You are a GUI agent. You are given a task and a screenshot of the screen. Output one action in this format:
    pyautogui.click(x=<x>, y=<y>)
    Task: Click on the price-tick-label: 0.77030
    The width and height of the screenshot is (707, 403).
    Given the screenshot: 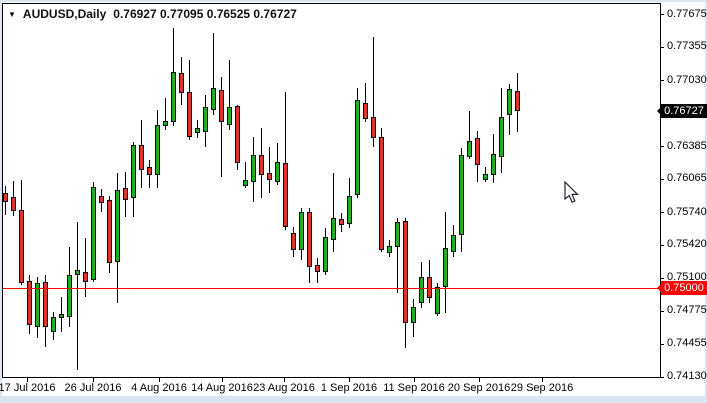 What is the action you would take?
    pyautogui.click(x=687, y=80)
    